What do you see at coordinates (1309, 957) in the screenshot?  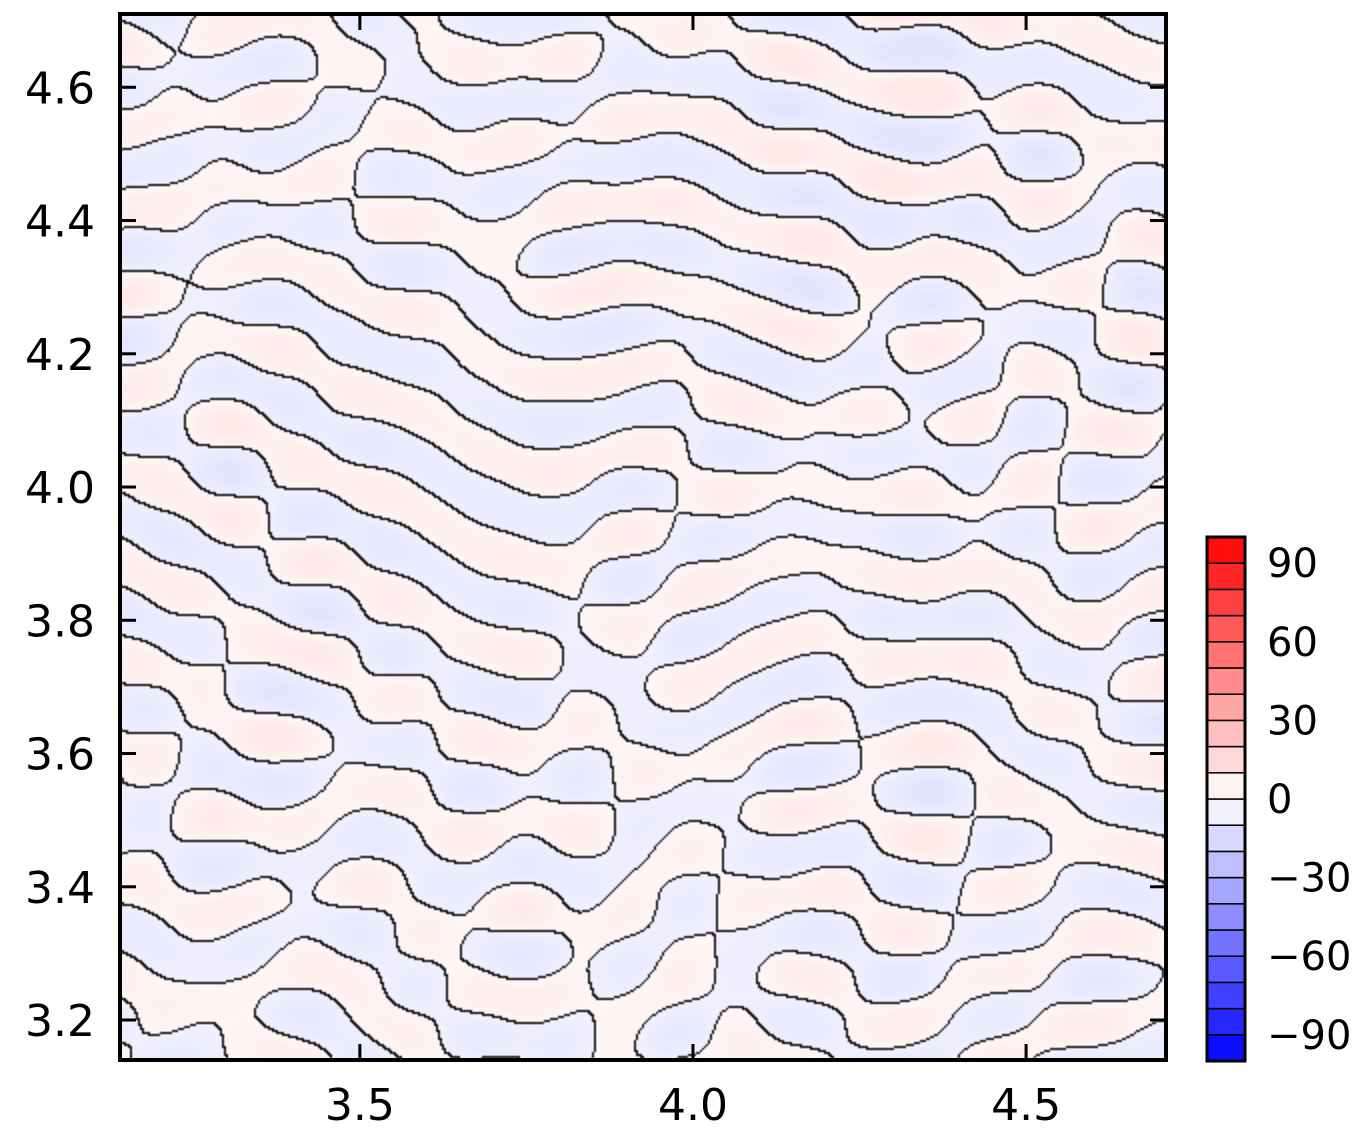 I see `colorbar-tick-label: −60` at bounding box center [1309, 957].